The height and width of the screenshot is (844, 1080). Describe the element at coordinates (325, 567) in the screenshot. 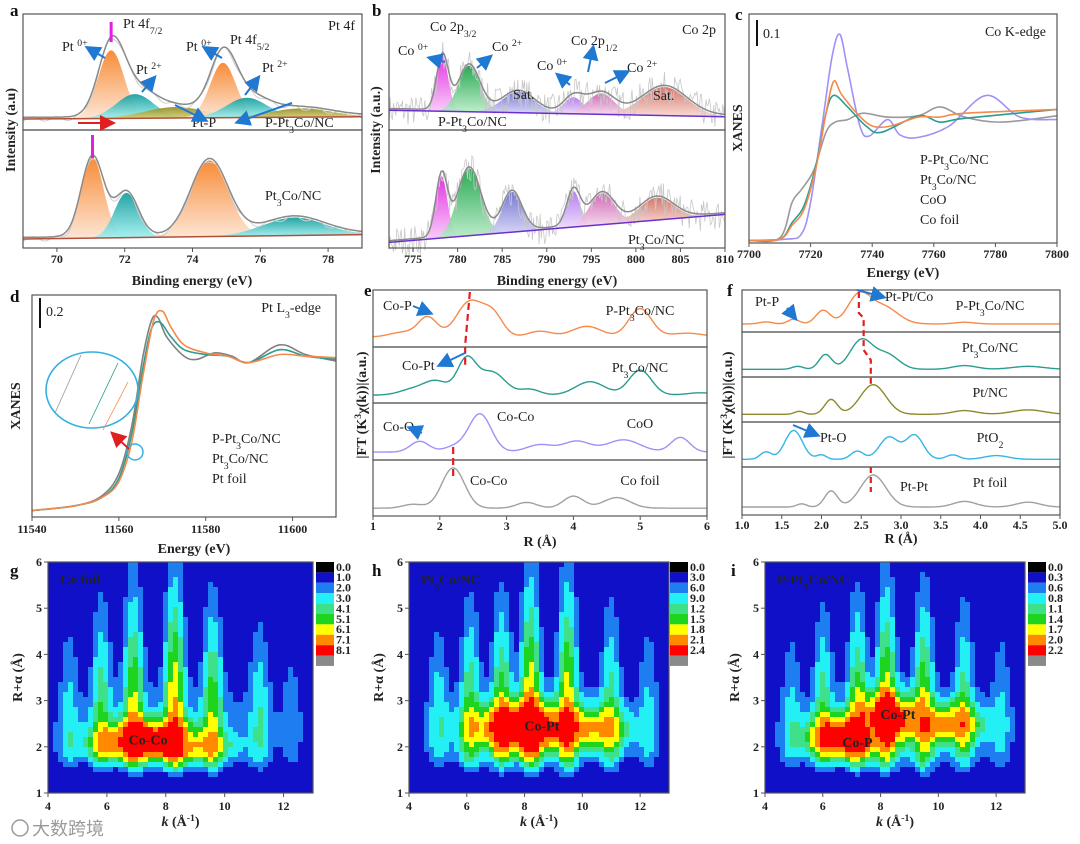

I see `colorbar-swatch` at that location.